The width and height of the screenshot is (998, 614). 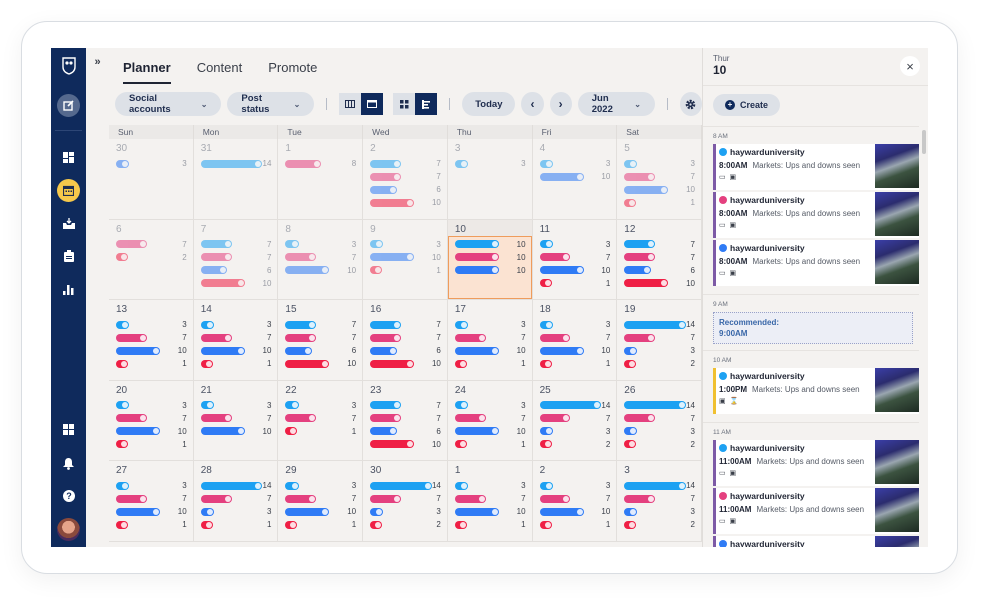 I want to click on tab-content: Content, so click(x=219, y=67).